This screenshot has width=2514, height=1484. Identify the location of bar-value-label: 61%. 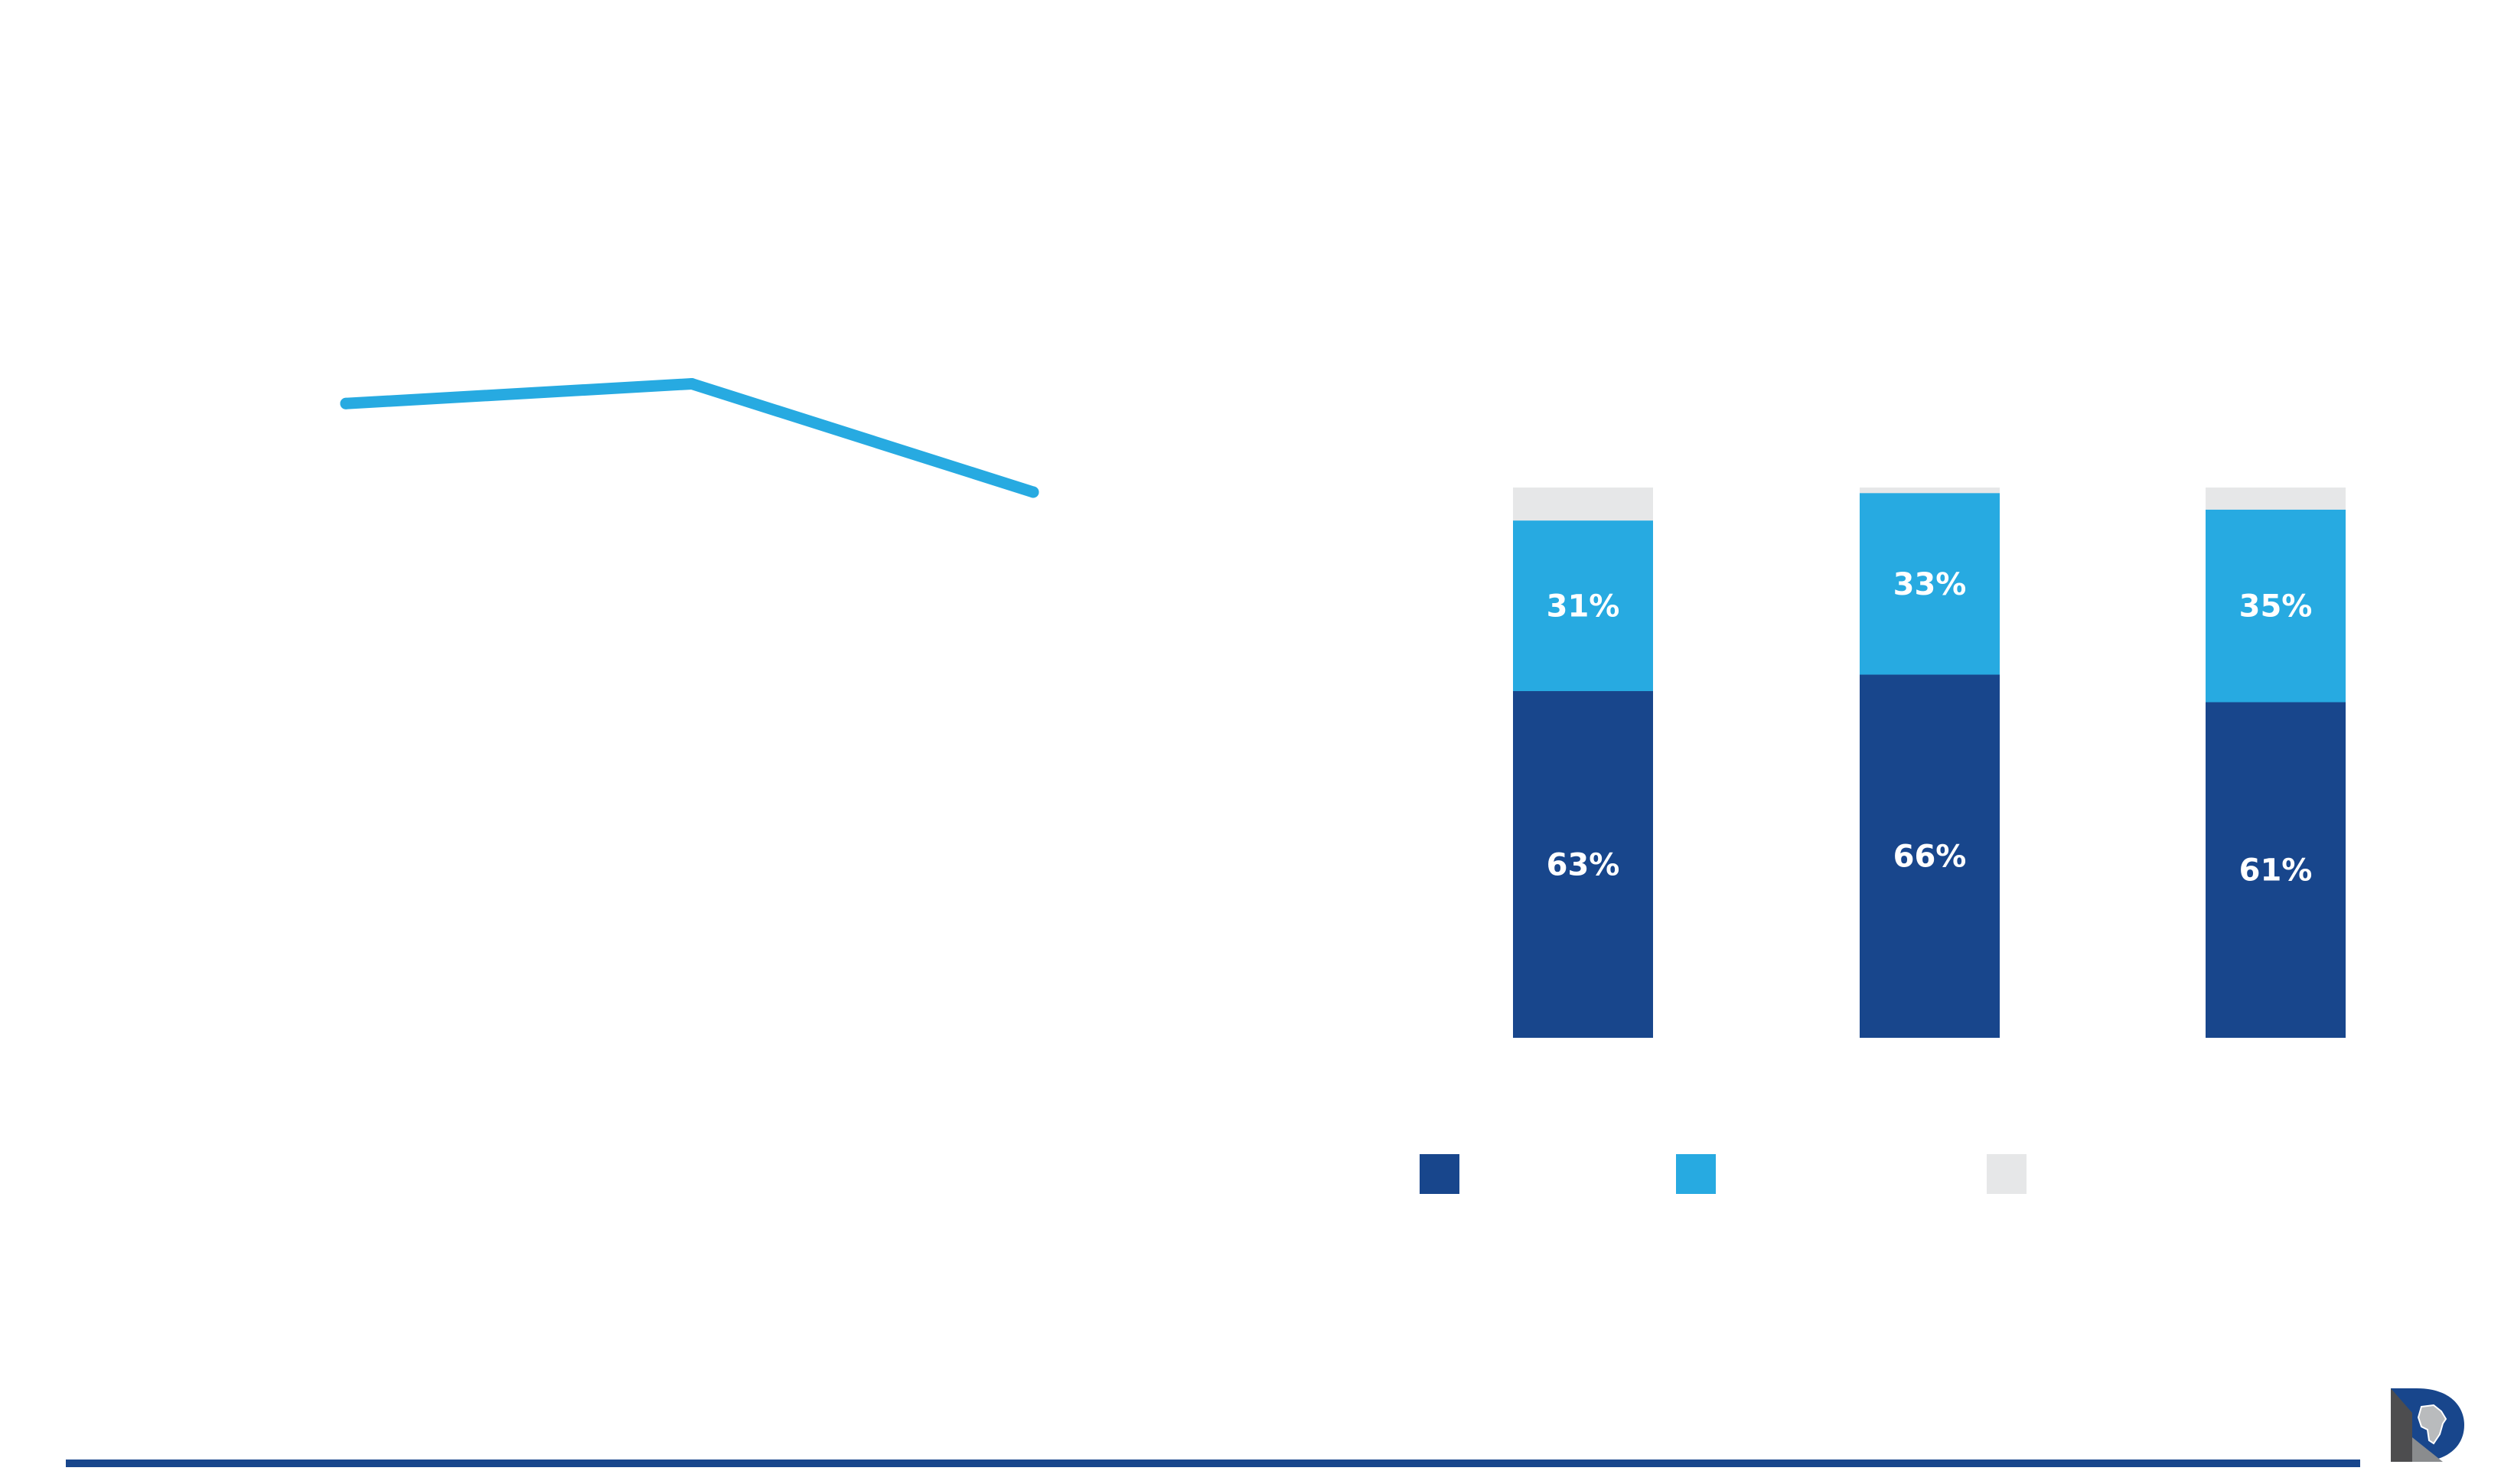
(2276, 871).